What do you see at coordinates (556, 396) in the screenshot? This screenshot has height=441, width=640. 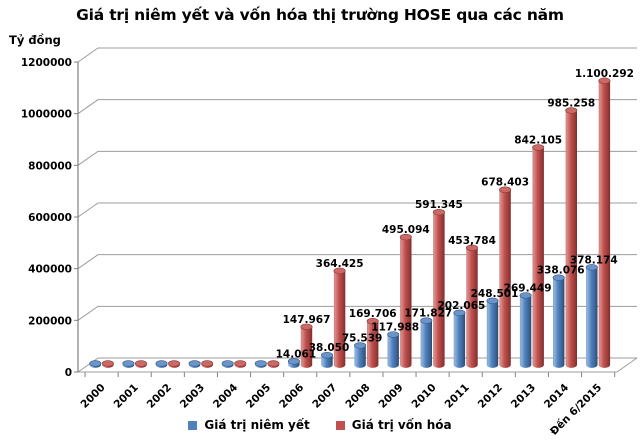 I see `x-axis-label: 2014` at bounding box center [556, 396].